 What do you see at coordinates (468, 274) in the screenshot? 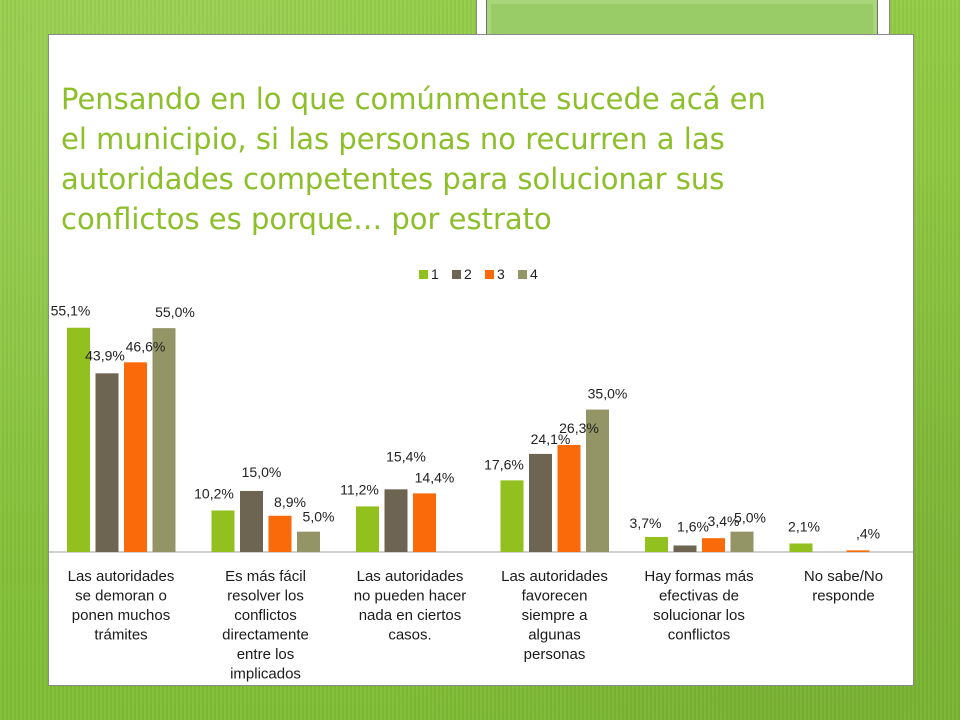
I see `legend-label-2: 2` at bounding box center [468, 274].